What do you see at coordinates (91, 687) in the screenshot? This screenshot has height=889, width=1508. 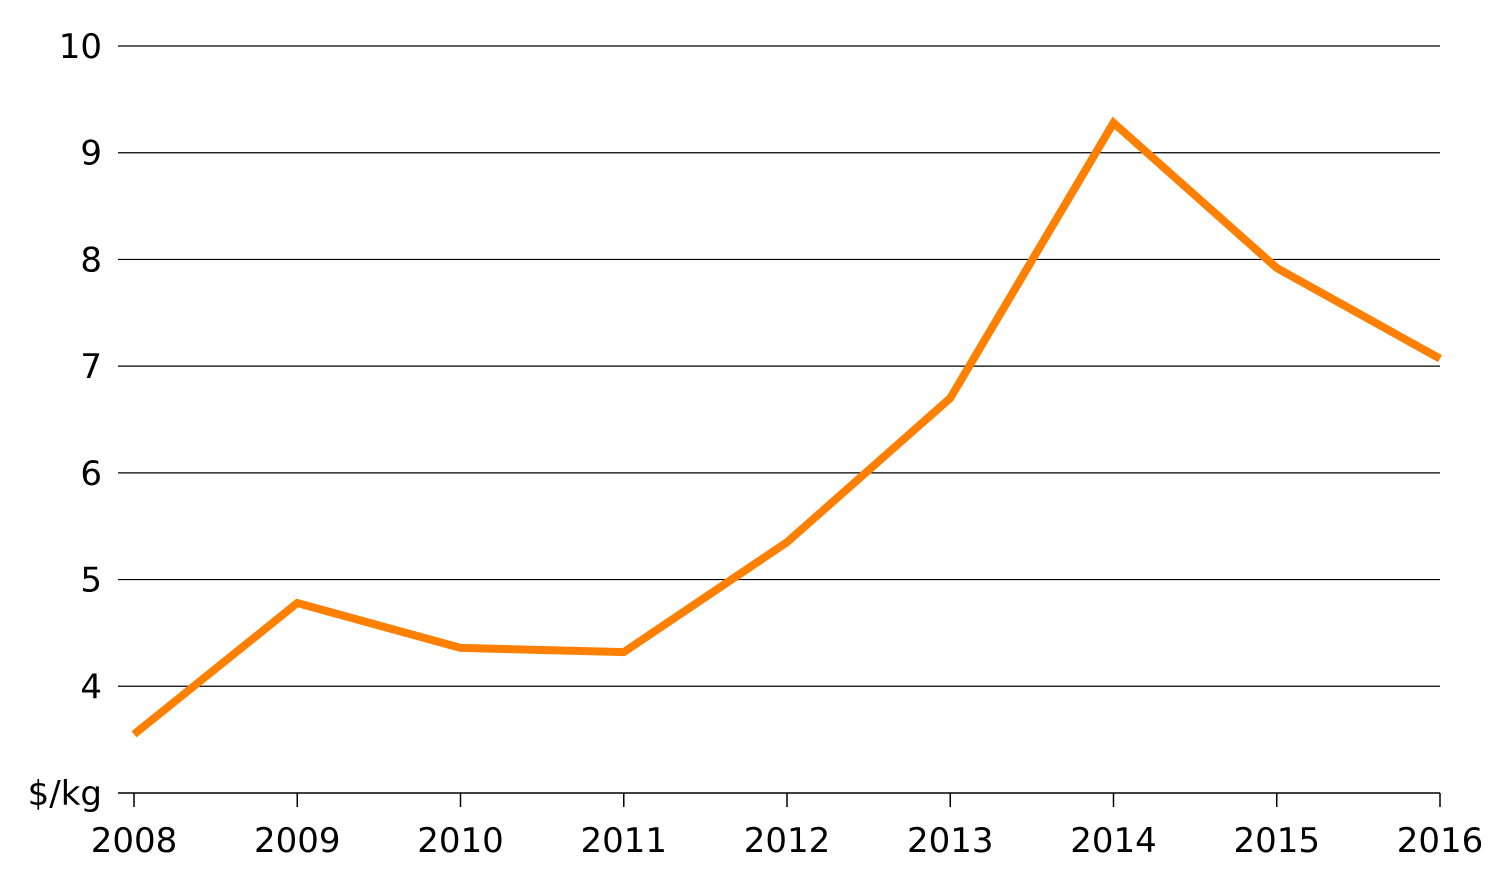 I see `y-tick-label: 4` at bounding box center [91, 687].